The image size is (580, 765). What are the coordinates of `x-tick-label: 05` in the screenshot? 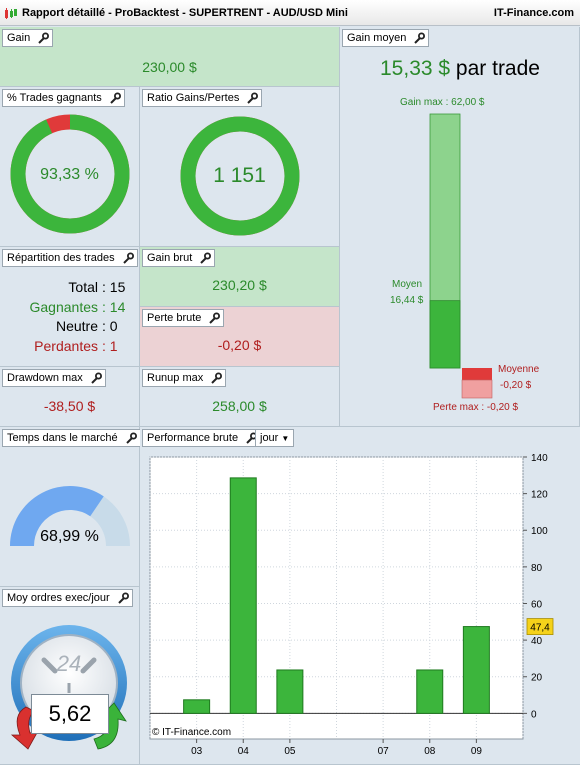 It's located at (290, 751).